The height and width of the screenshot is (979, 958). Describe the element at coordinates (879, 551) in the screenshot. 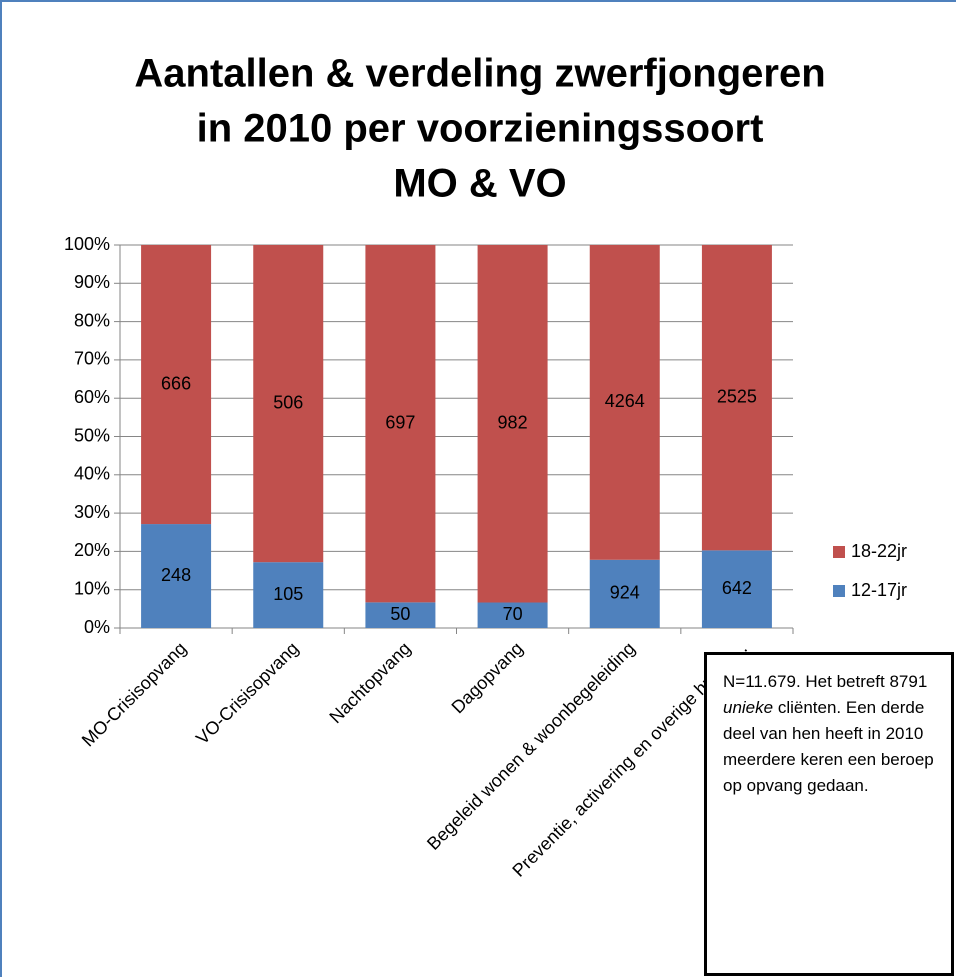

I see `legend-label: 18-22jr` at that location.